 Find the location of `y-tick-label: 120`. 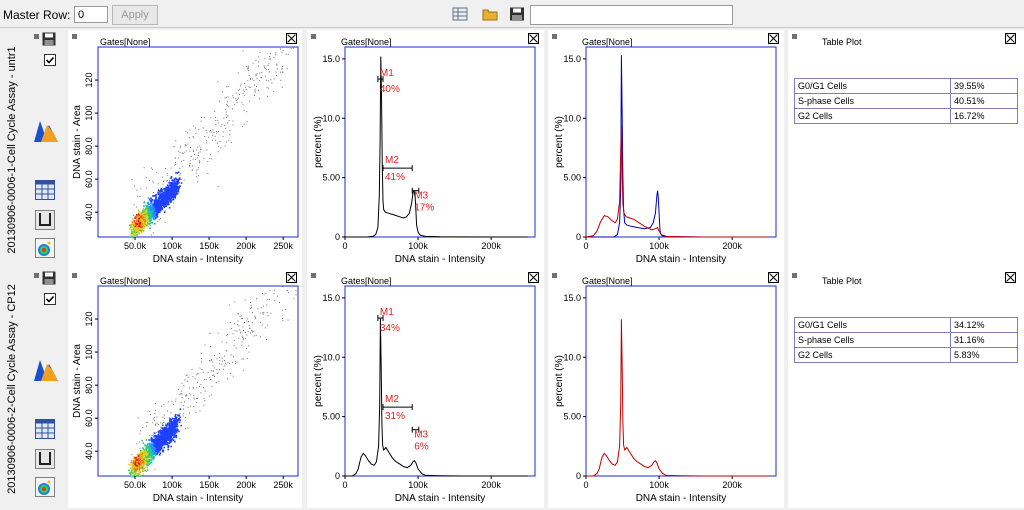

y-tick-label: 120 is located at coordinates (89, 80).